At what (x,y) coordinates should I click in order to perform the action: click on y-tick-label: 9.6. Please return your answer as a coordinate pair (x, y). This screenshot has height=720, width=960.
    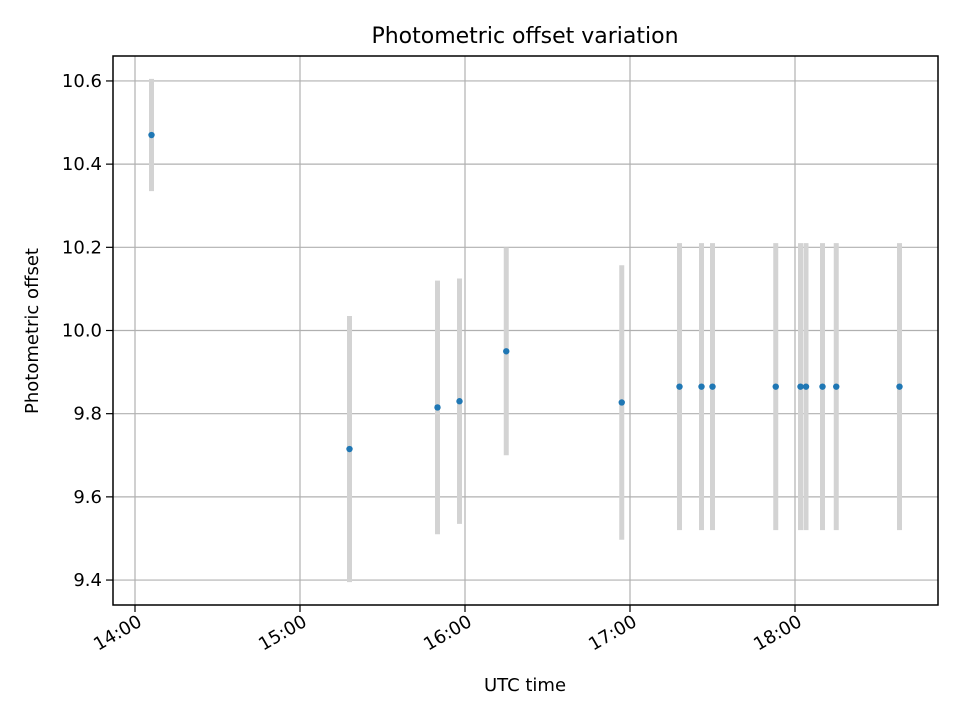
    Looking at the image, I should click on (87, 497).